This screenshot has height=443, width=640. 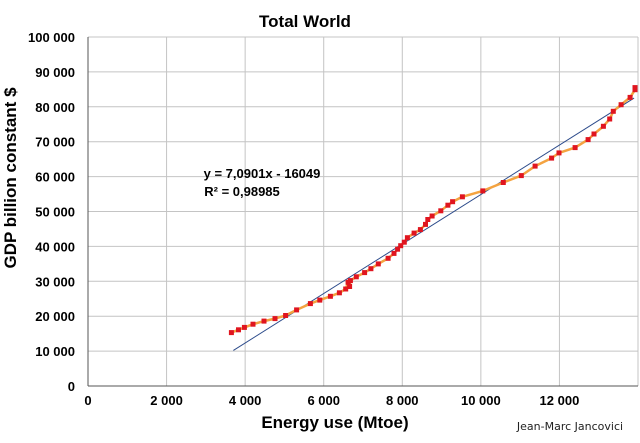 I want to click on x-tick-label: 4 000, so click(x=245, y=400).